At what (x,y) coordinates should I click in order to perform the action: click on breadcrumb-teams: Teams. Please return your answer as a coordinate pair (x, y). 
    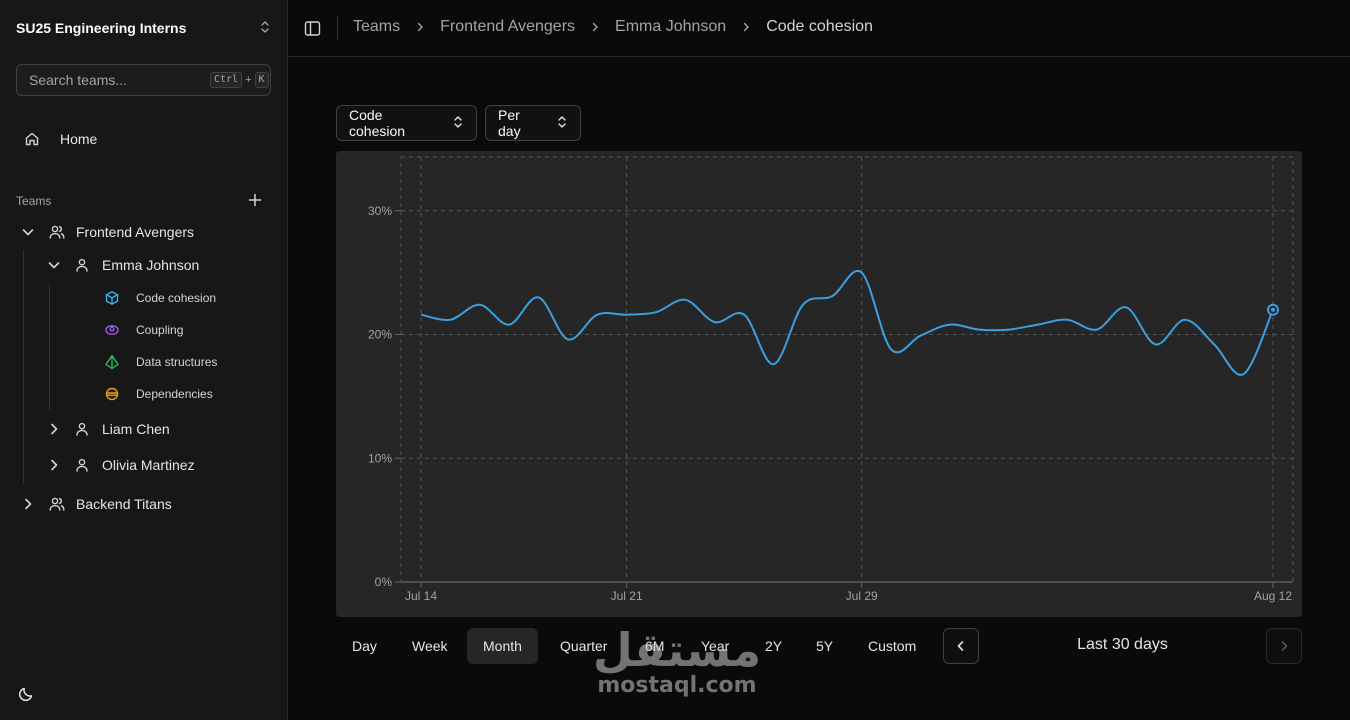
    Looking at the image, I should click on (377, 26).